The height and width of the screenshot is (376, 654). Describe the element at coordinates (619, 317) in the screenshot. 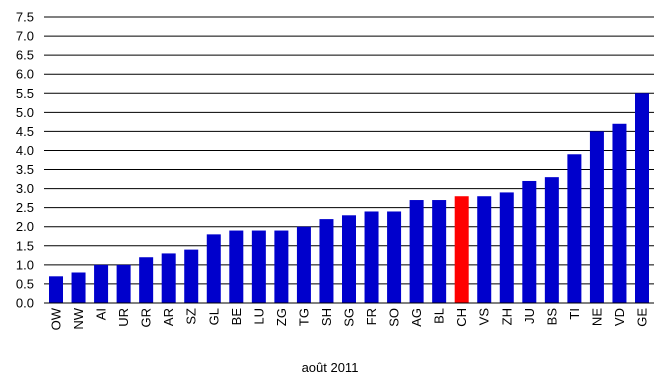

I see `category-label: VD` at that location.